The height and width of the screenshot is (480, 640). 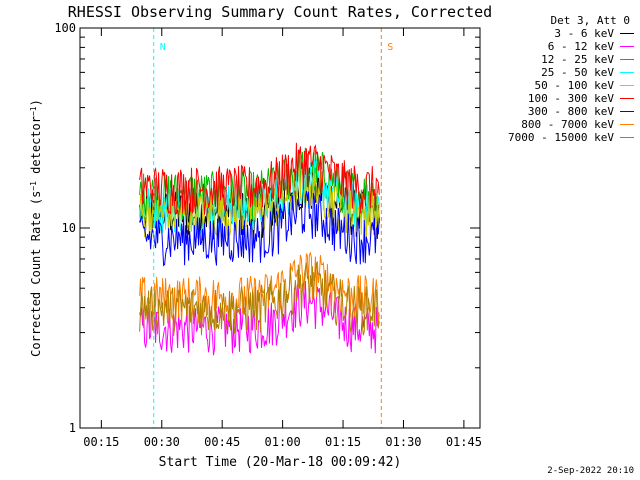 I want to click on y-tick-label-1: 1, so click(x=72, y=428).